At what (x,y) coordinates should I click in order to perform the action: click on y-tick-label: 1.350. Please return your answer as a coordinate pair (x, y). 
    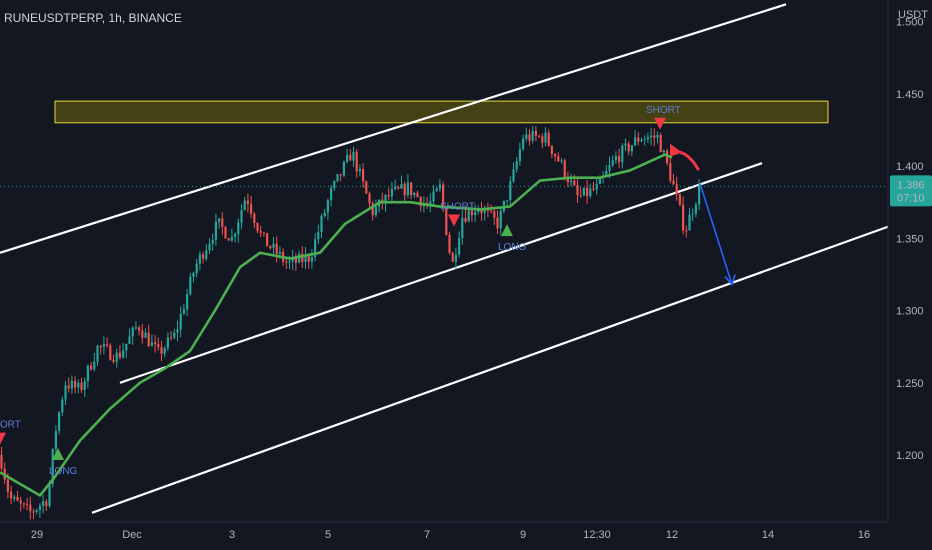
    Looking at the image, I should click on (910, 239).